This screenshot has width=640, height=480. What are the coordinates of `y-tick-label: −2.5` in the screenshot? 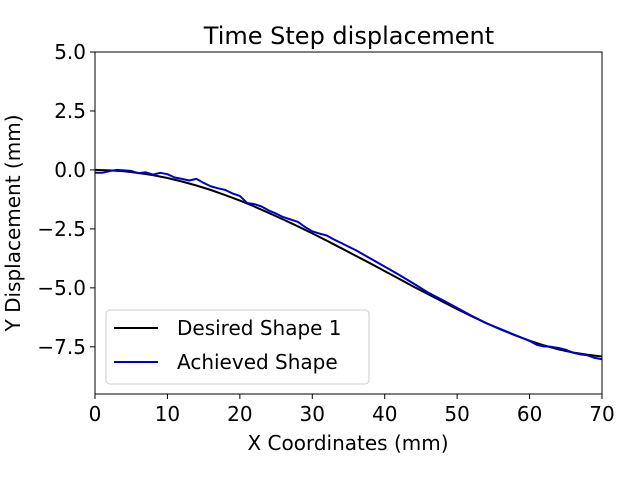 It's located at (61, 229).